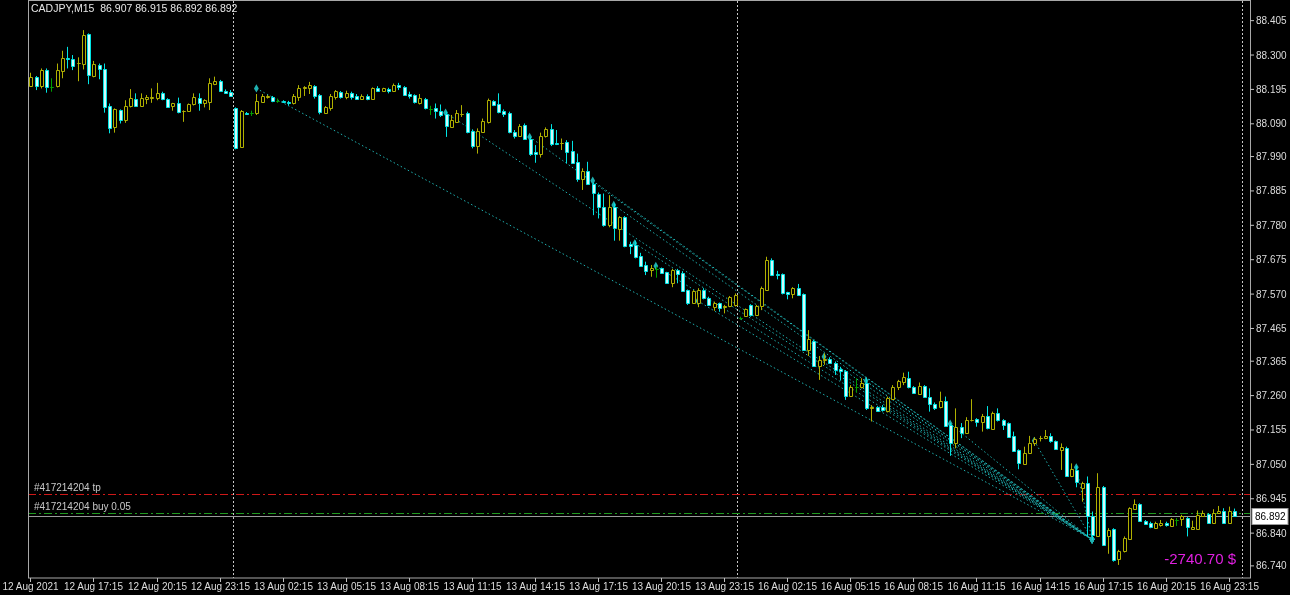 The height and width of the screenshot is (595, 1290). Describe the element at coordinates (725, 586) in the screenshot. I see `x-tick-label: 13 Aug 23:15` at that location.